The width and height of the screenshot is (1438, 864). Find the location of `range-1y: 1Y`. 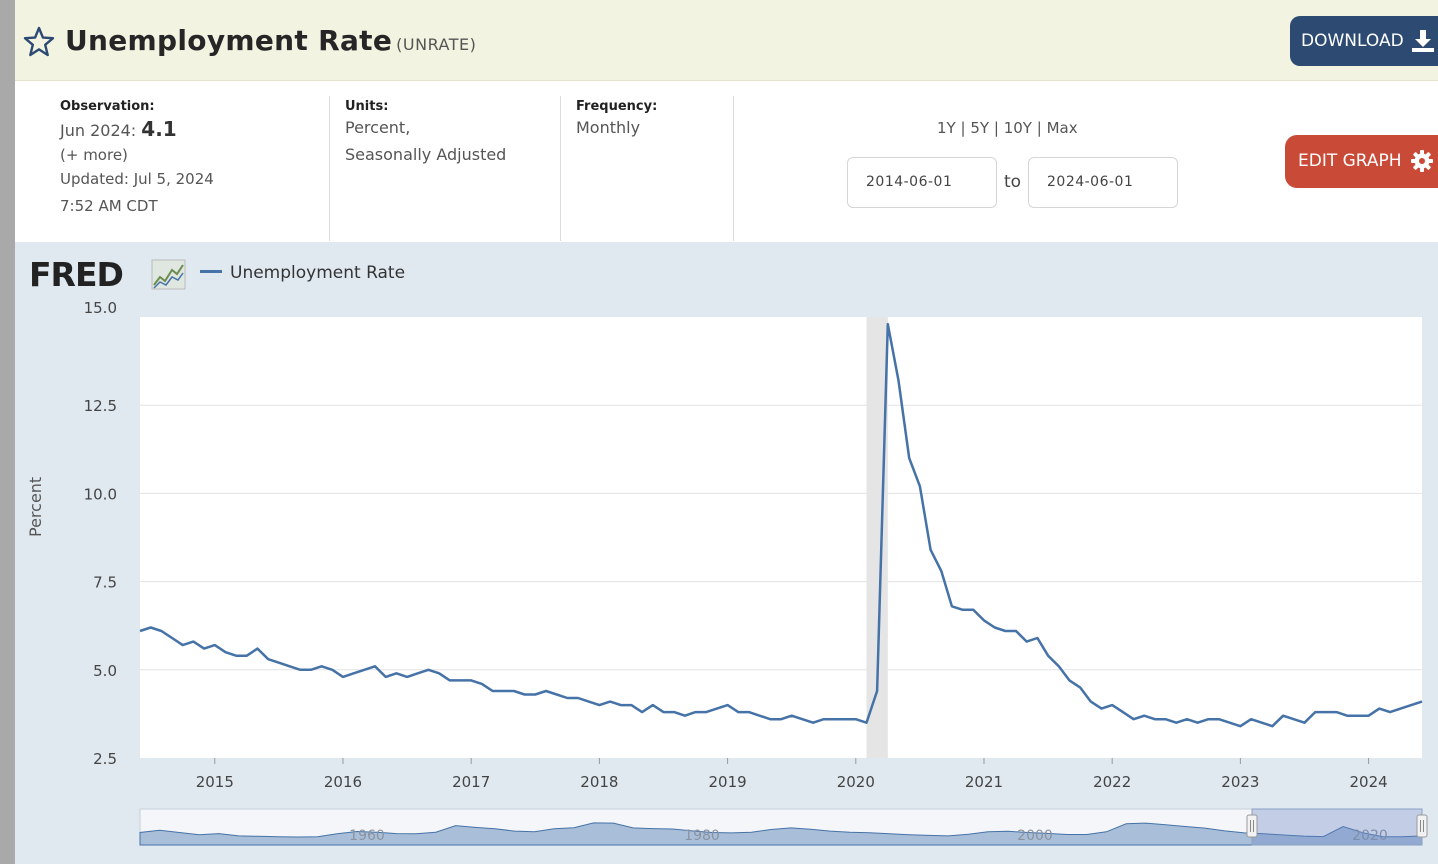

range-1y: 1Y is located at coordinates (946, 128).